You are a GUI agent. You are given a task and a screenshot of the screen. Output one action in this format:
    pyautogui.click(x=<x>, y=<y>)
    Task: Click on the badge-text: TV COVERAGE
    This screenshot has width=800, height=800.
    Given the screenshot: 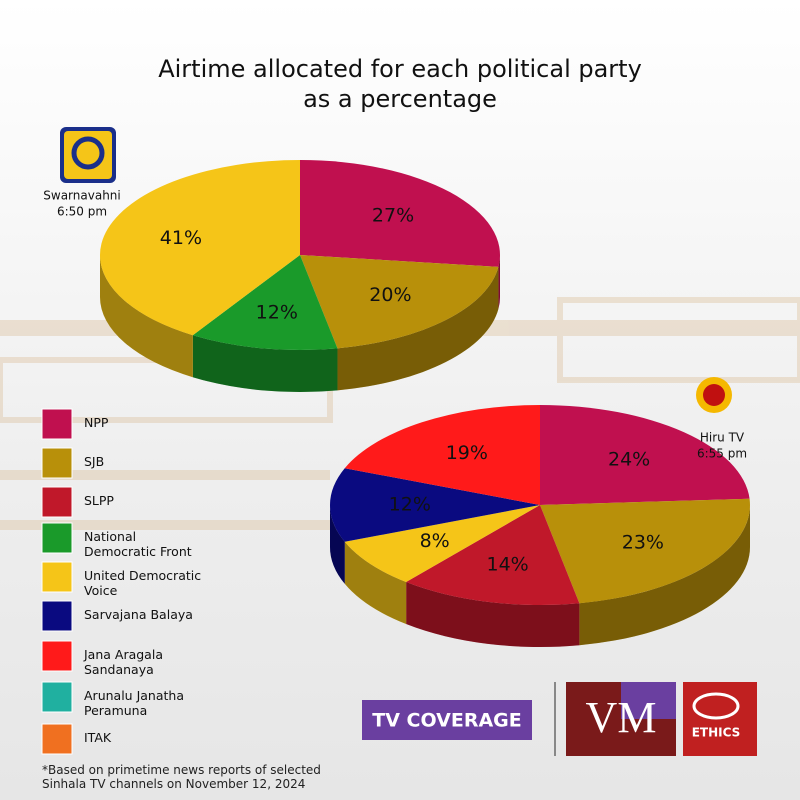 What is the action you would take?
    pyautogui.click(x=446, y=721)
    